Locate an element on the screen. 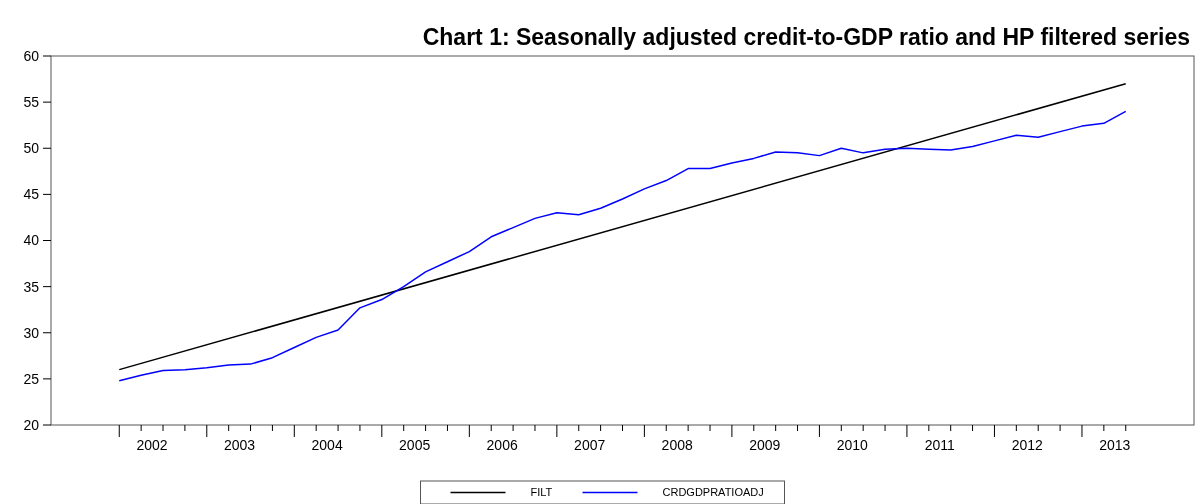 The height and width of the screenshot is (504, 1195). x-tick-label: 2002 is located at coordinates (152, 445).